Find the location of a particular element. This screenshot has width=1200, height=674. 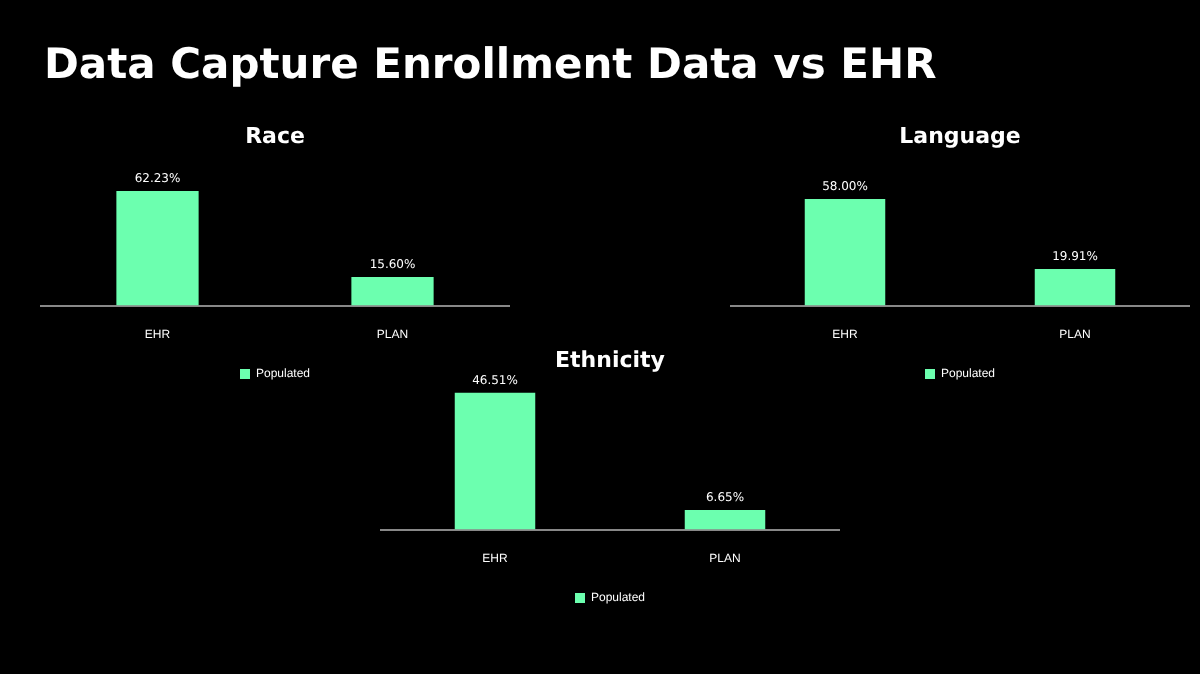

chart-title: Race is located at coordinates (275, 135).